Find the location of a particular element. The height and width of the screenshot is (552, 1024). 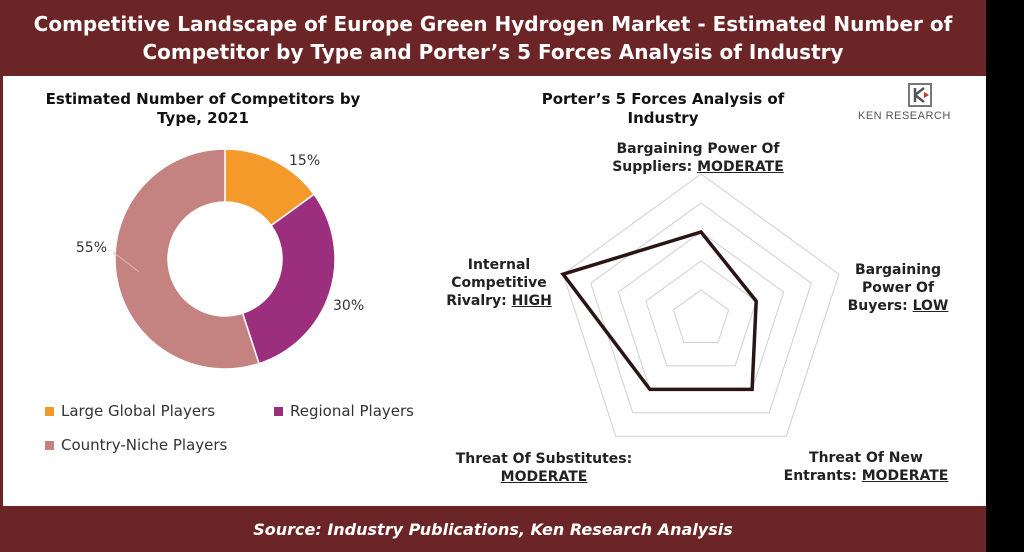

axis-name: Threat Of New Entrants: is located at coordinates (853, 467).